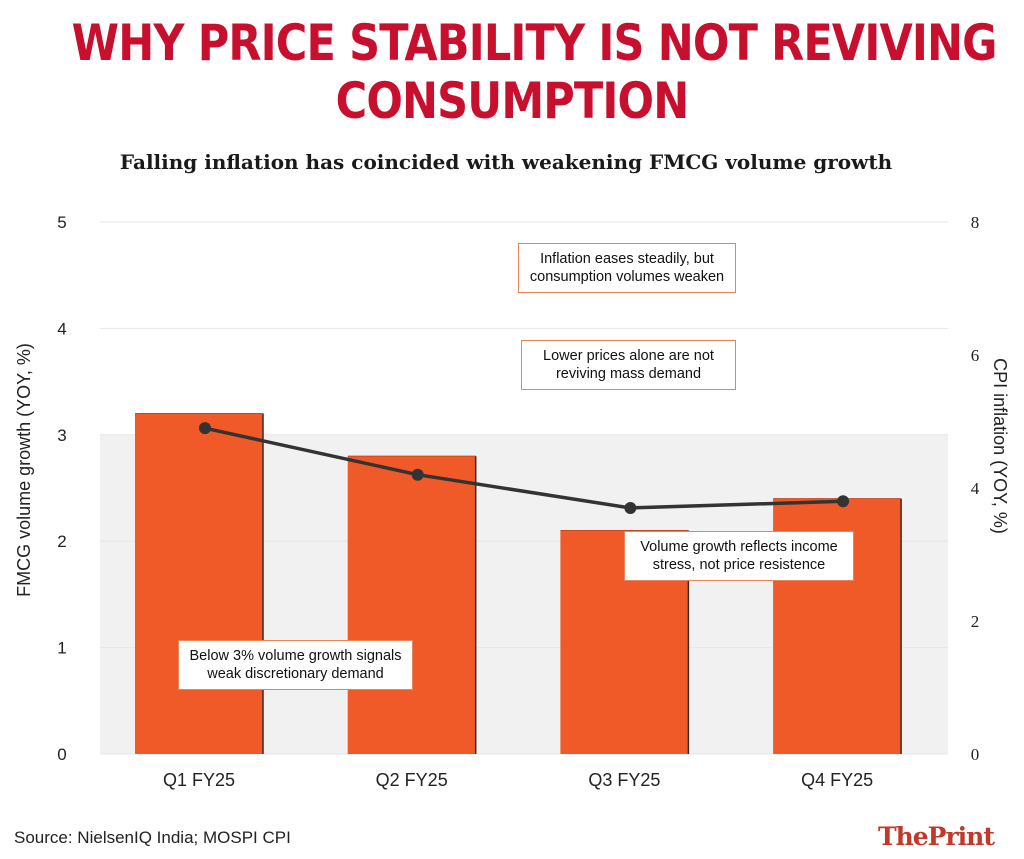 The image size is (1024, 859). Describe the element at coordinates (24, 470) in the screenshot. I see `y-axis-label: FMCG volume growth (YOY, %)` at that location.